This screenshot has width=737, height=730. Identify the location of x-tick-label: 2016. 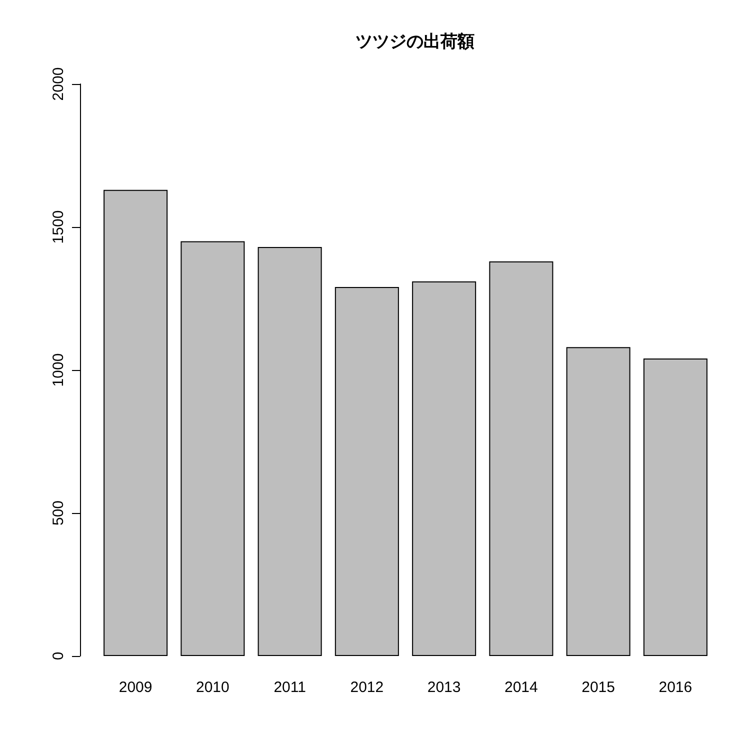
(675, 687).